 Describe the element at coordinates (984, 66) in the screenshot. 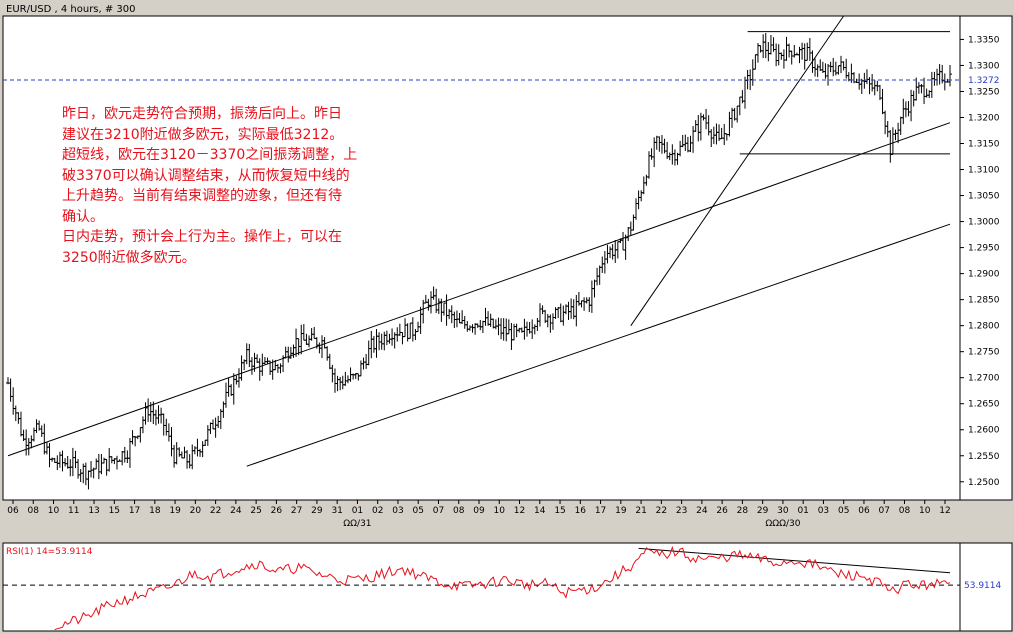

I see `price-tick-label: 1.3300` at that location.